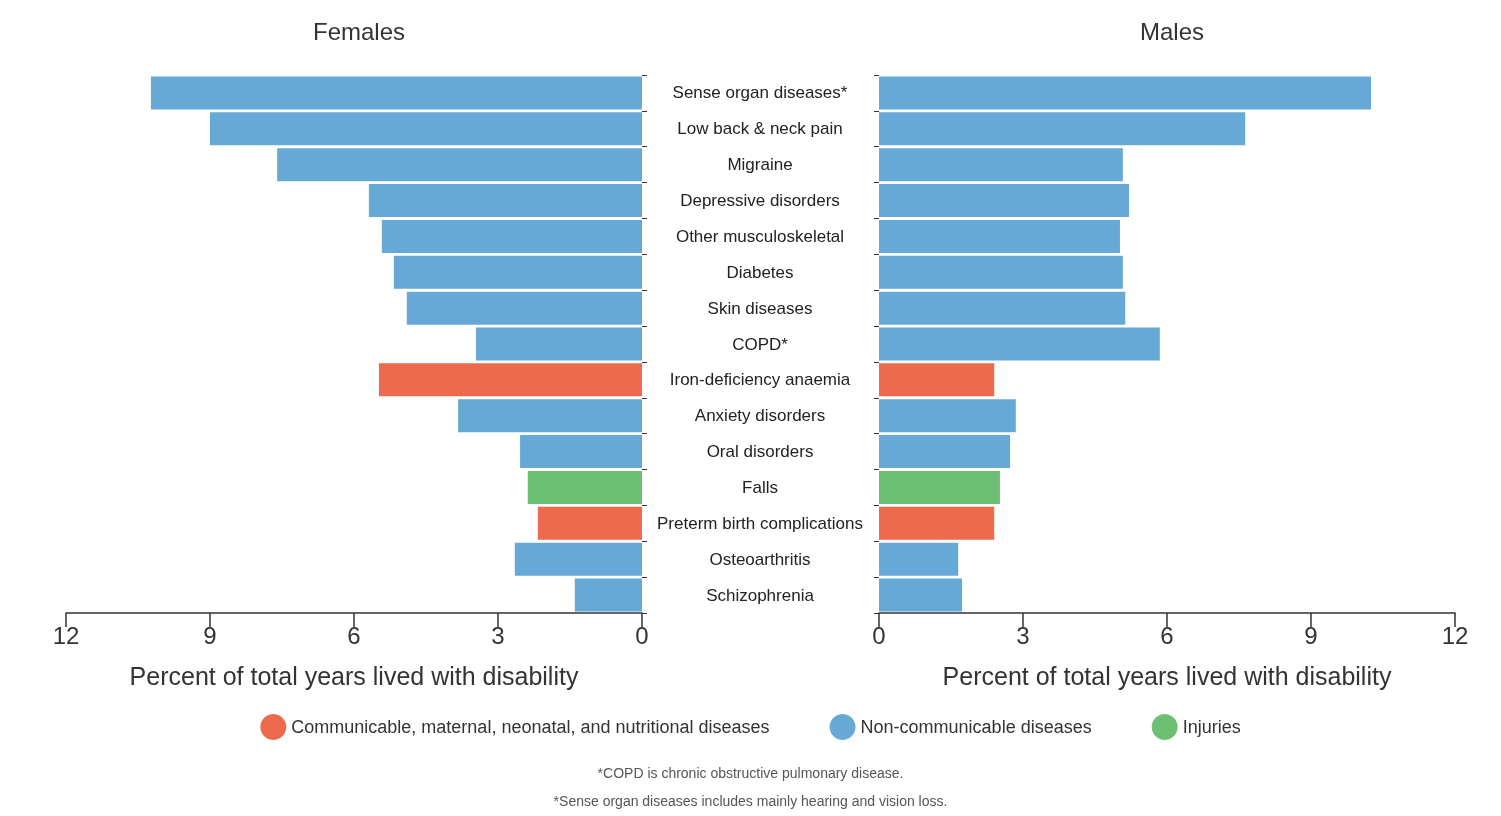  Describe the element at coordinates (760, 344) in the screenshot. I see `y-tick-label: COPD*` at that location.